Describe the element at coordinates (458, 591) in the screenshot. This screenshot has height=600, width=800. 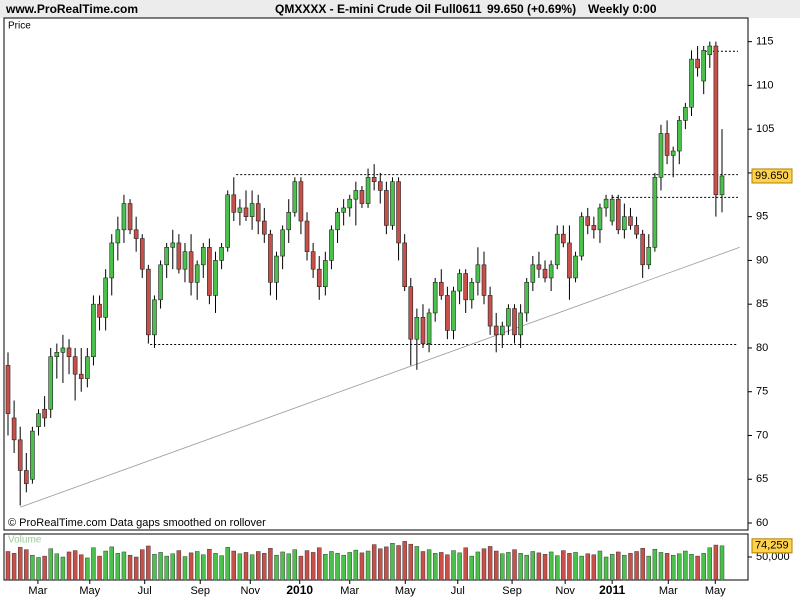
I see `x-tick-label: Jul` at that location.